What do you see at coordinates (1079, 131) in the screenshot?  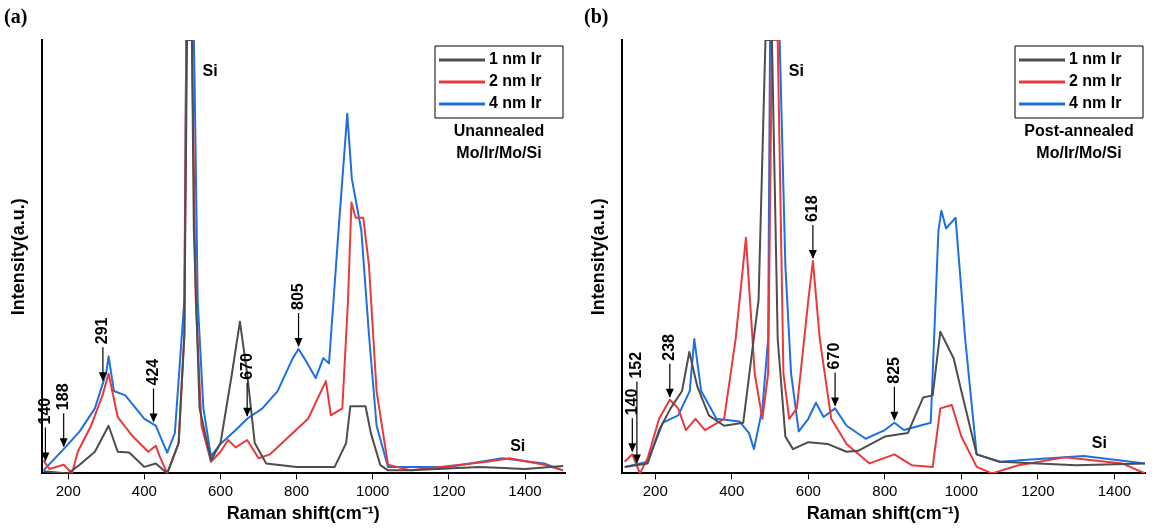 I see `annotation: Post-annealed` at bounding box center [1079, 131].